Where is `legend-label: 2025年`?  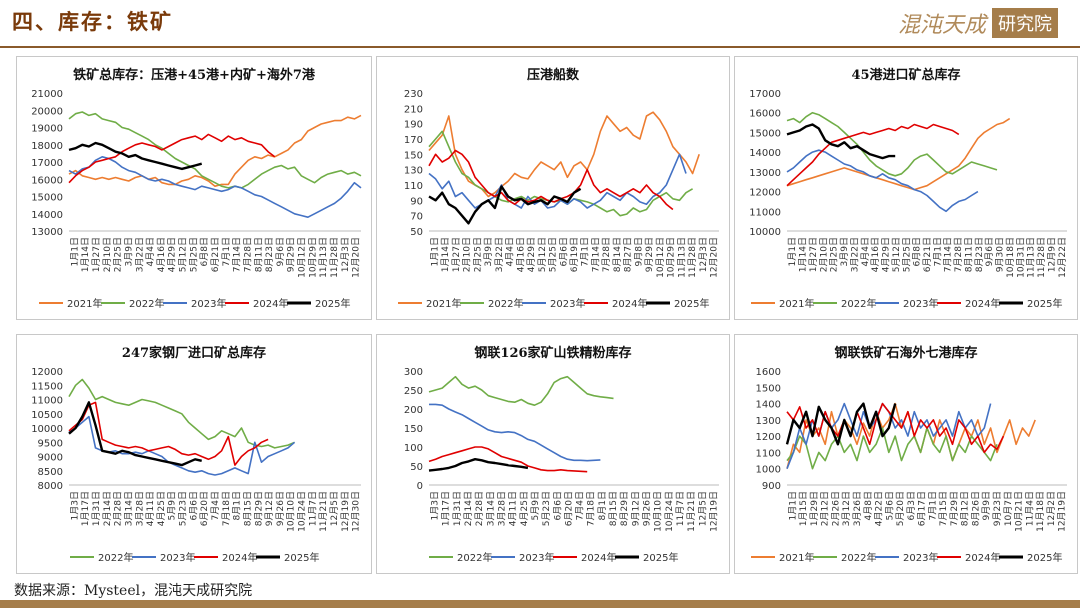
legend-label: 2025年 is located at coordinates (1044, 557).